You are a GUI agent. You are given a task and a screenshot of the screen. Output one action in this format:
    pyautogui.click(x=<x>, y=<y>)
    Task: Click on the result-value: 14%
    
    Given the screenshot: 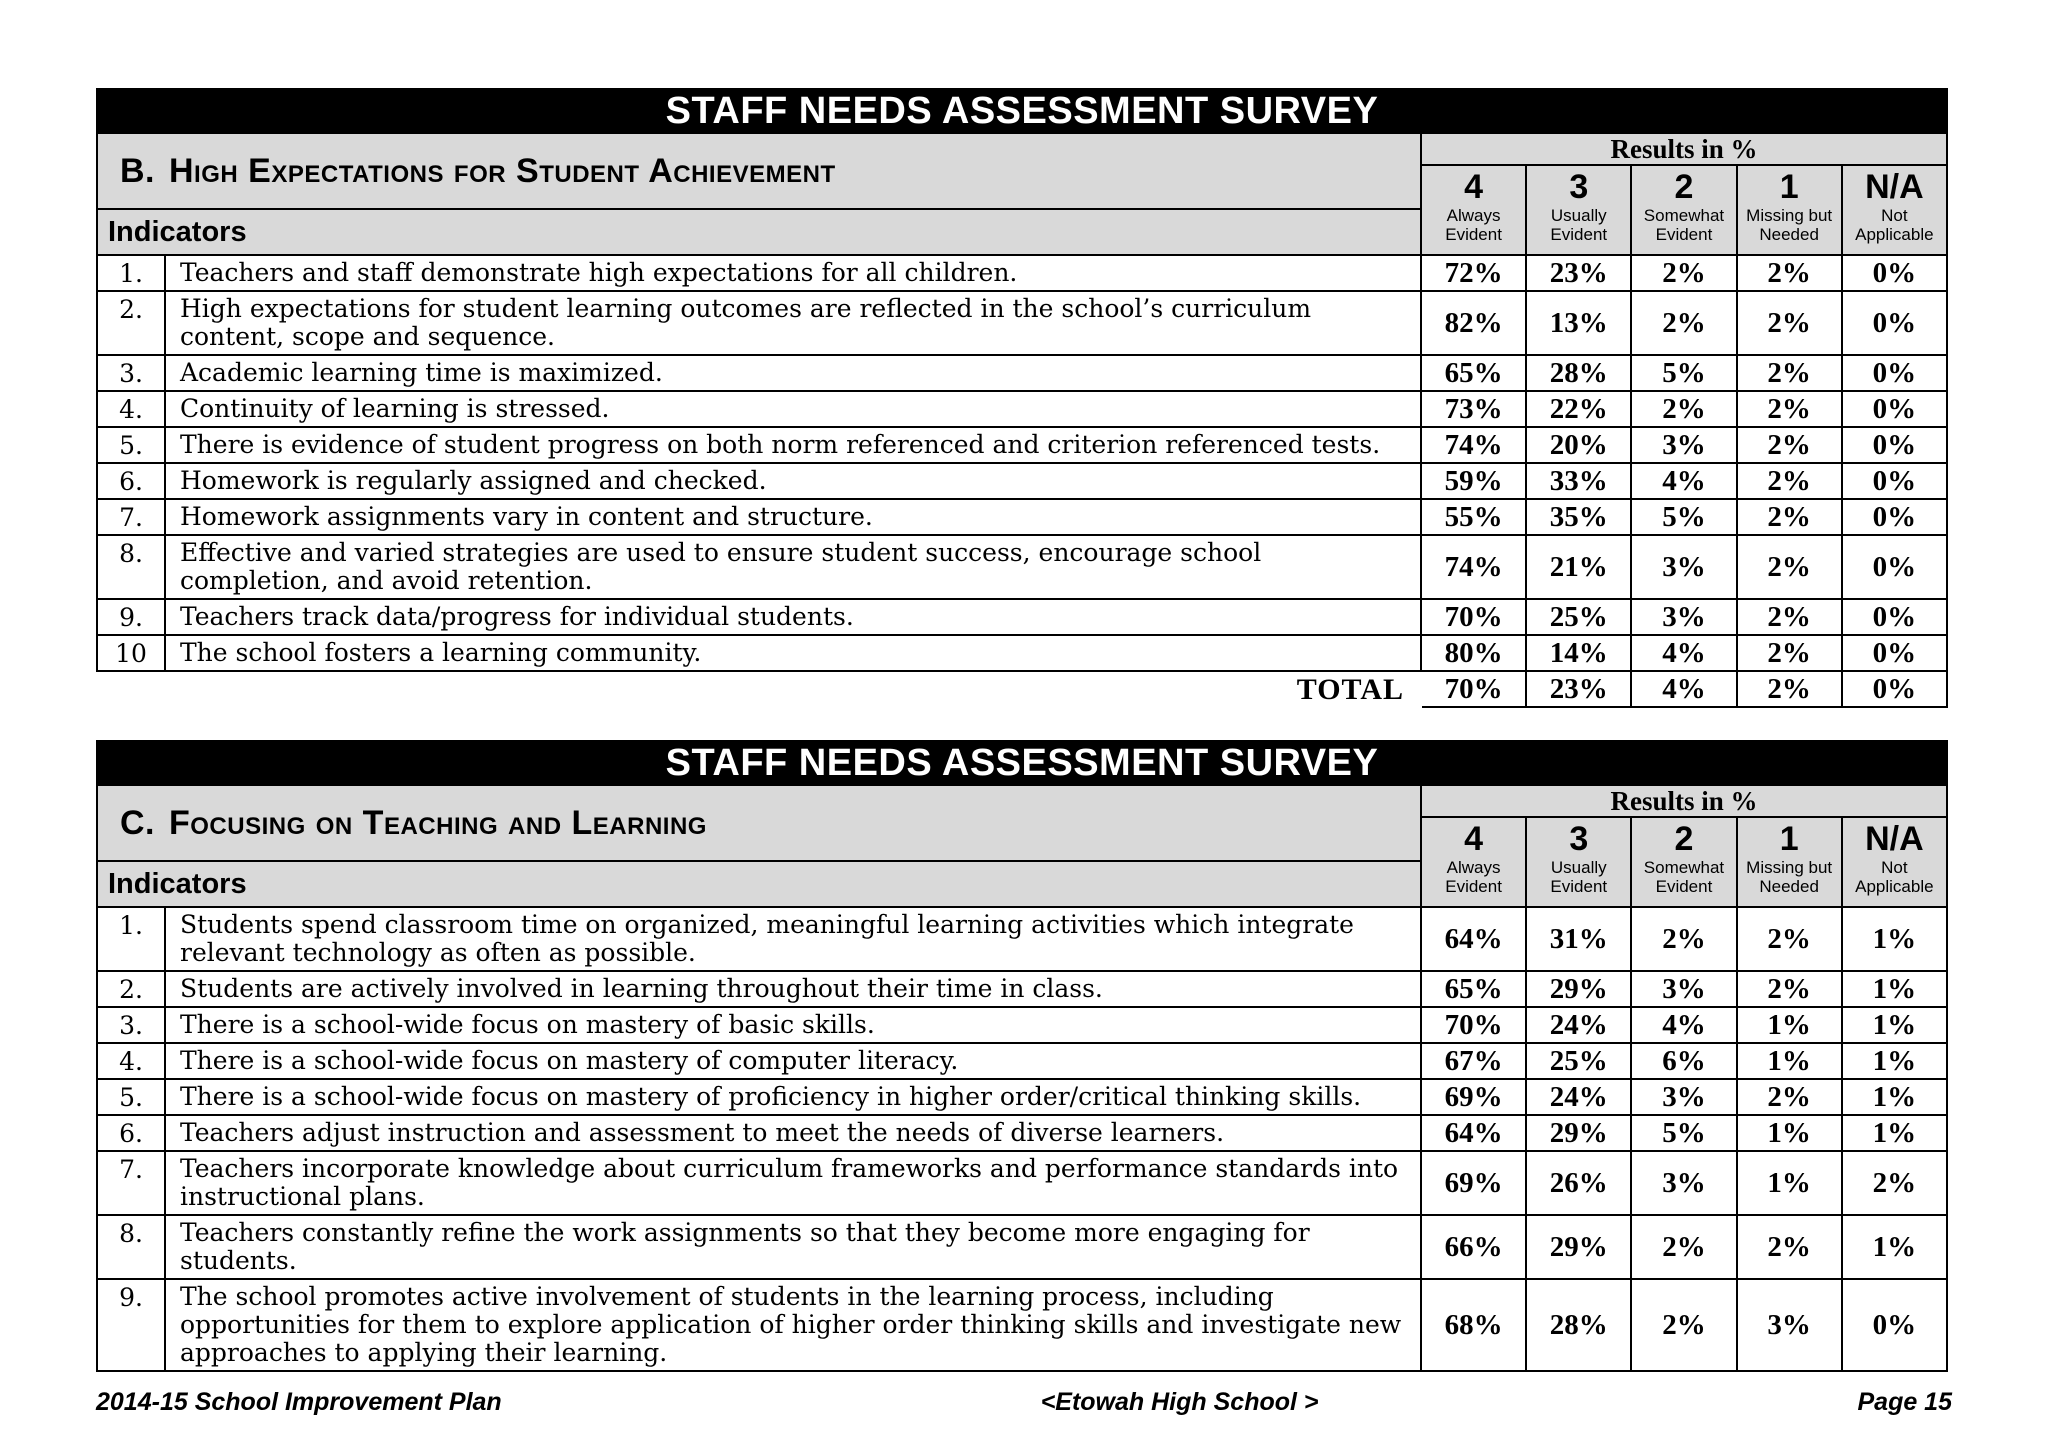 What is the action you would take?
    pyautogui.click(x=1580, y=654)
    